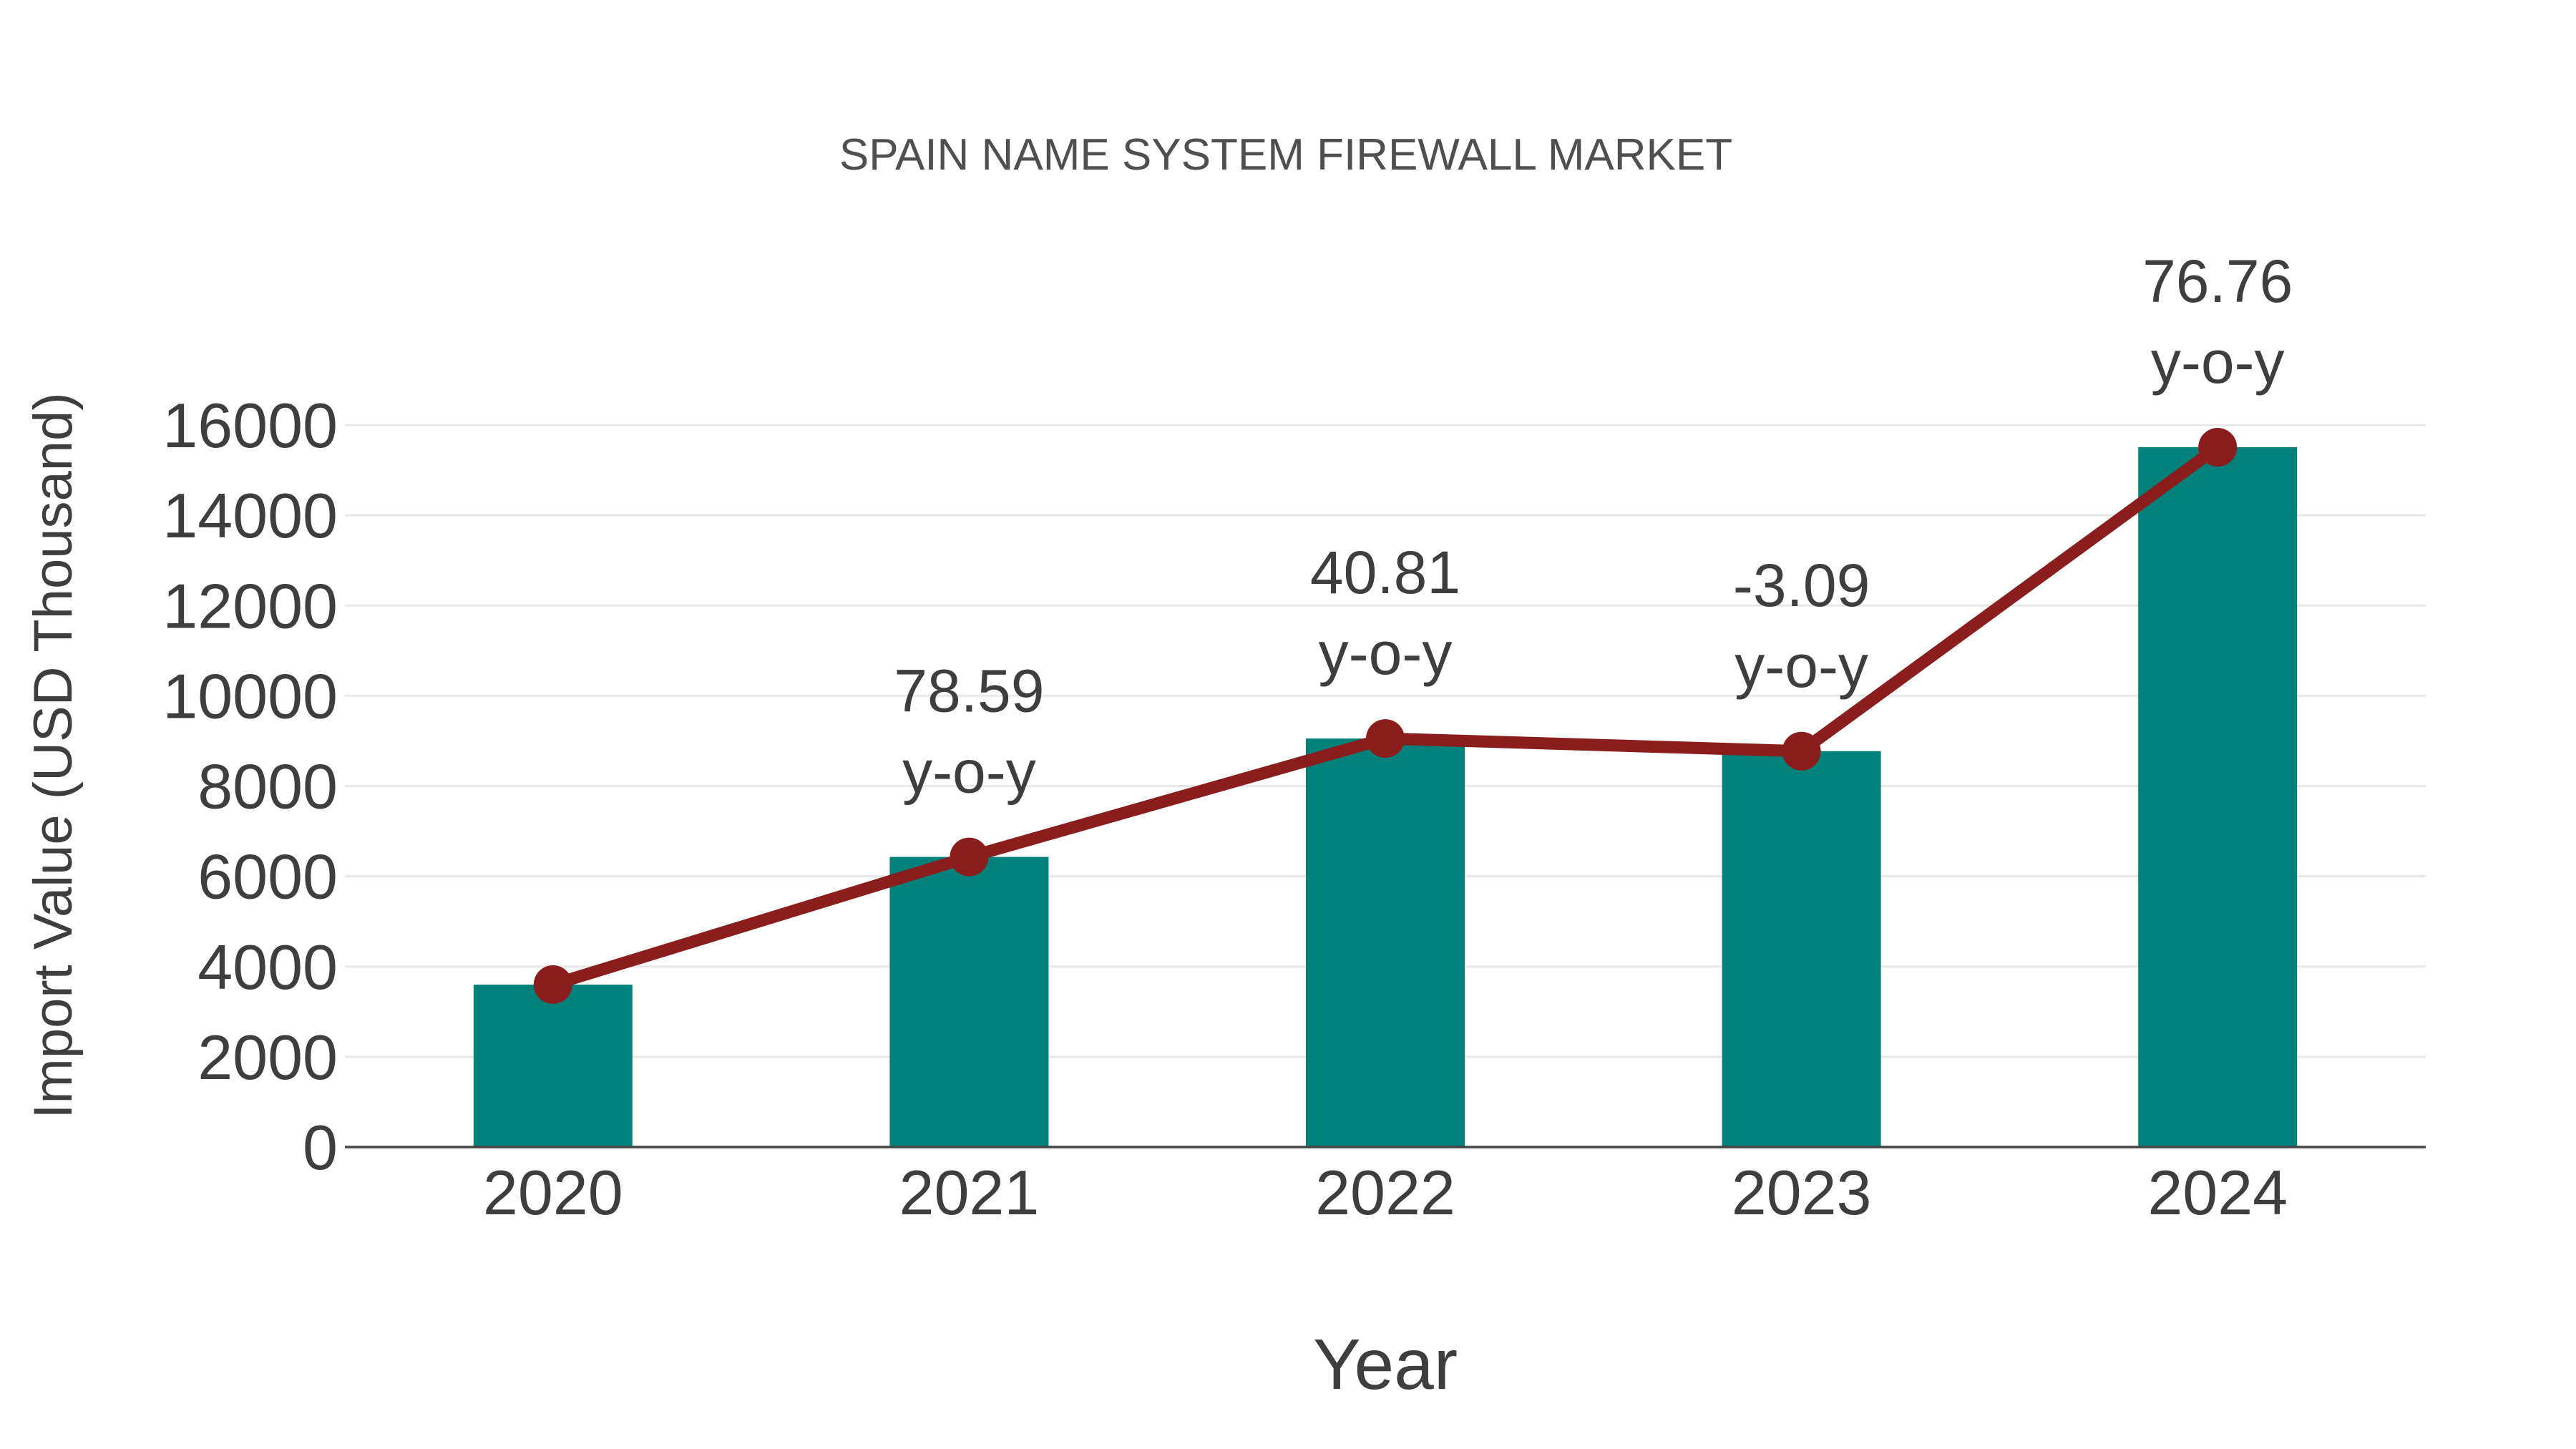 Image resolution: width=2576 pixels, height=1449 pixels. Describe the element at coordinates (1801, 949) in the screenshot. I see `bar-2023` at that location.